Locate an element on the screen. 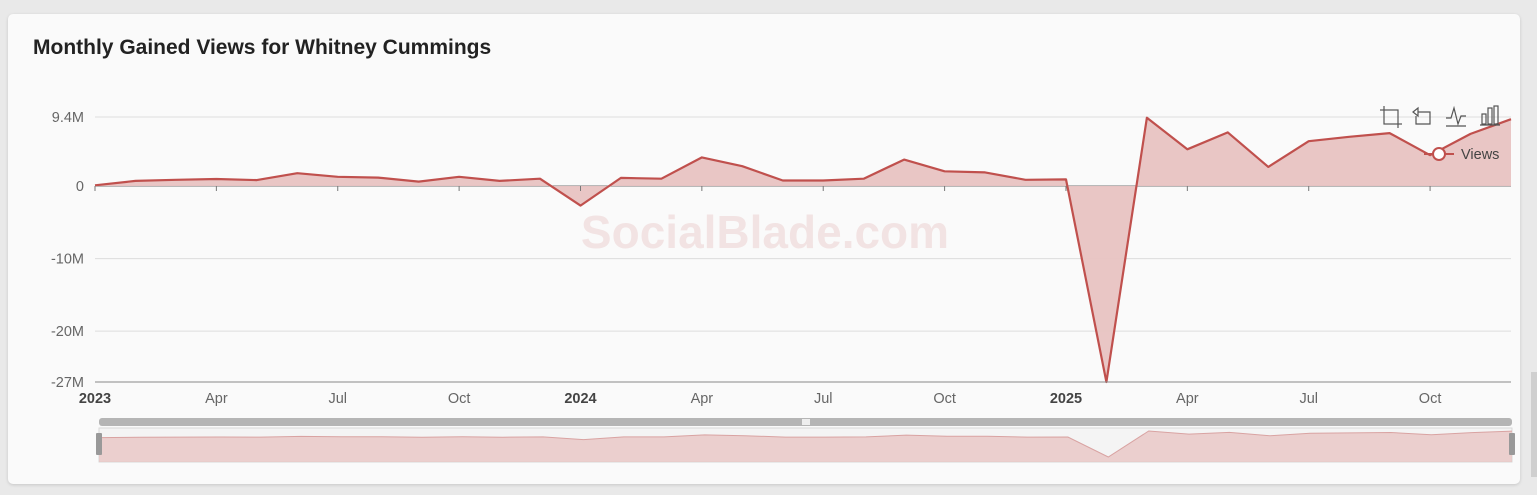 This screenshot has width=1537, height=495. x-tick-label: 2024 is located at coordinates (580, 399).